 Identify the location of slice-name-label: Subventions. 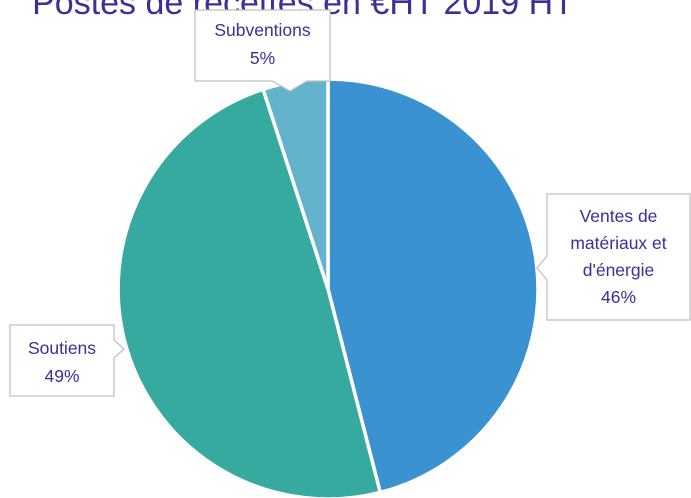
(262, 30).